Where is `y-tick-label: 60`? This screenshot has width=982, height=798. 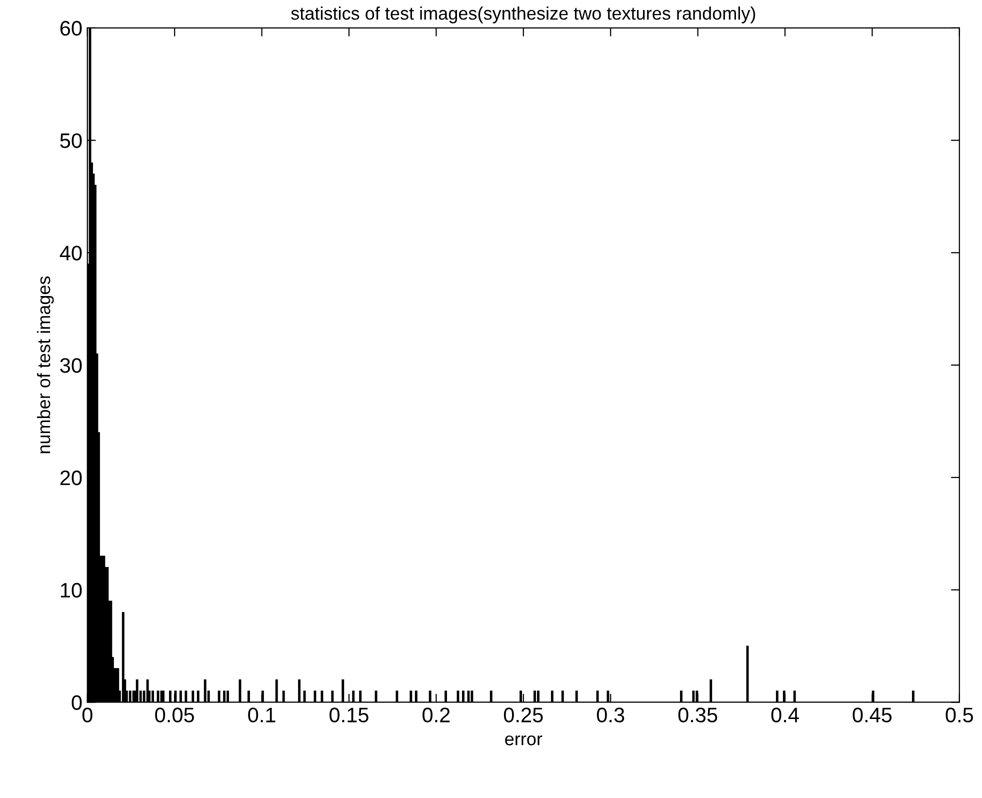
y-tick-label: 60 is located at coordinates (71, 28).